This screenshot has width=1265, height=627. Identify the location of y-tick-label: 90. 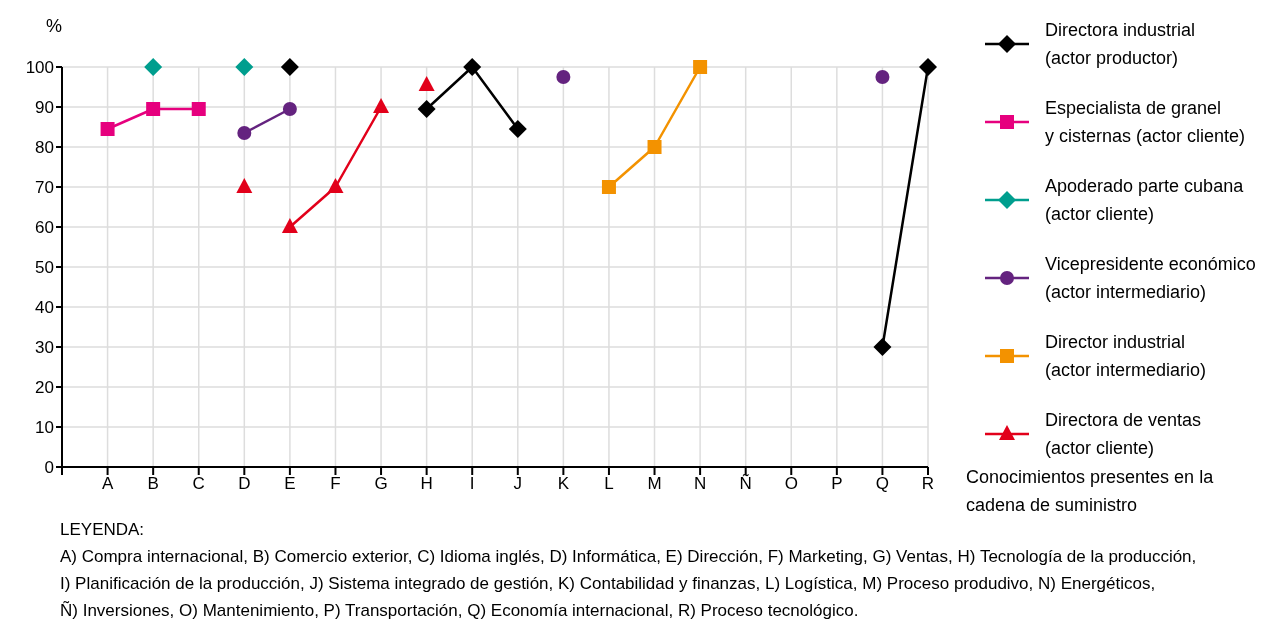
(44, 108).